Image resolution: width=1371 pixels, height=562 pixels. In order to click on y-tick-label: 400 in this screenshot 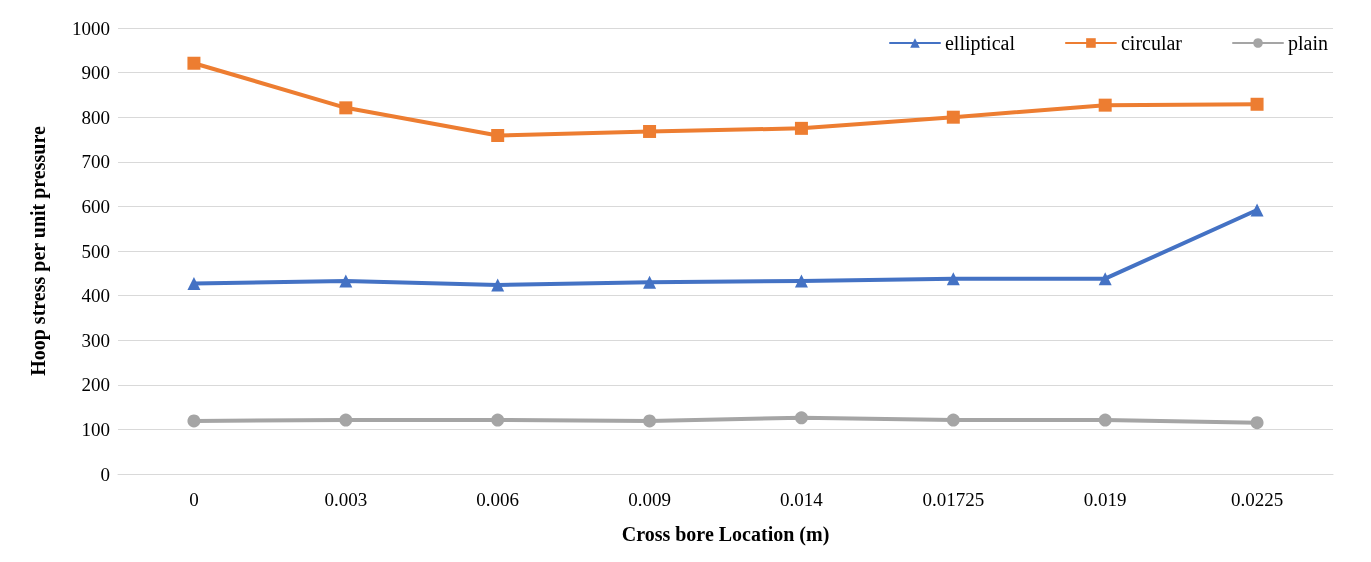, I will do `click(95, 296)`.